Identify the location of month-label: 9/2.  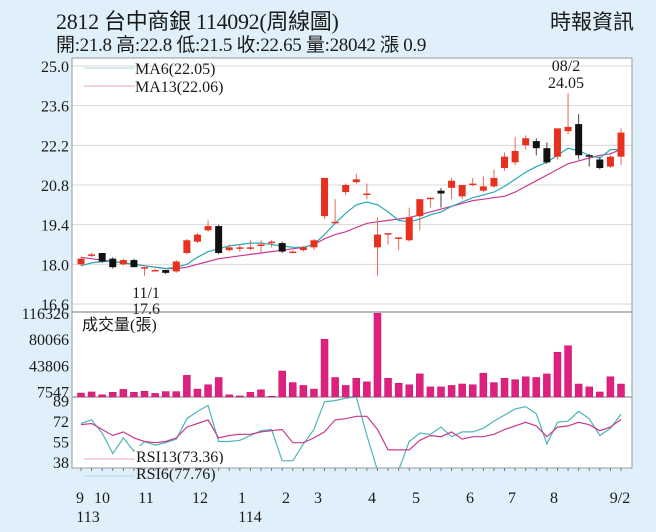
(620, 498).